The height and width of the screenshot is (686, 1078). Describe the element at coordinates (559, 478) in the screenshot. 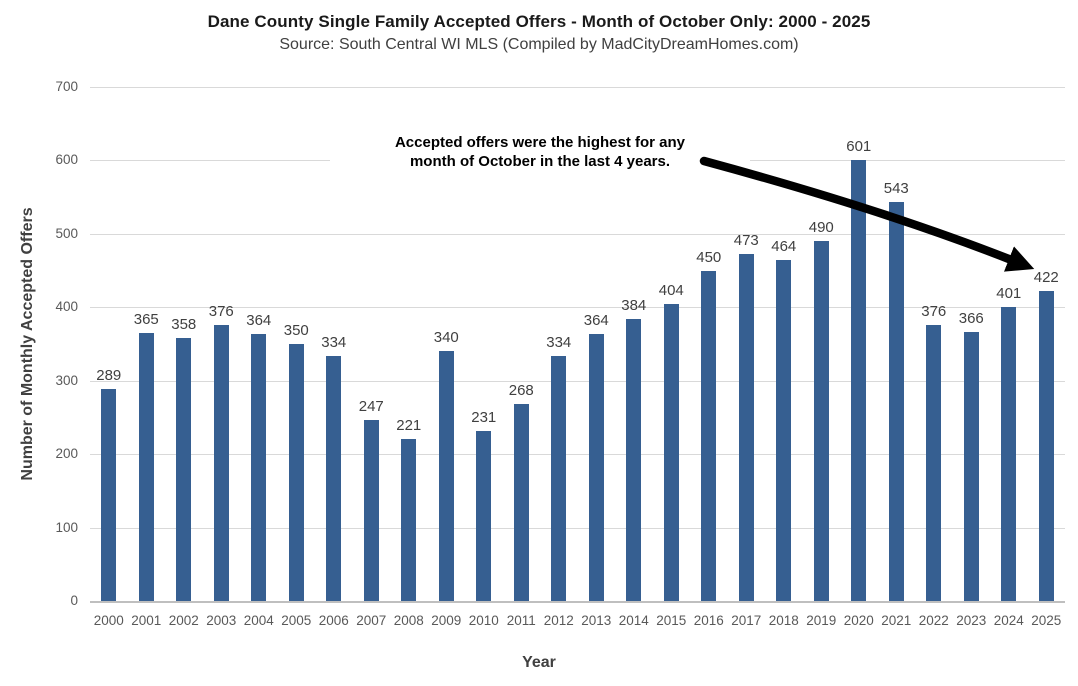

I see `bar-2012` at that location.